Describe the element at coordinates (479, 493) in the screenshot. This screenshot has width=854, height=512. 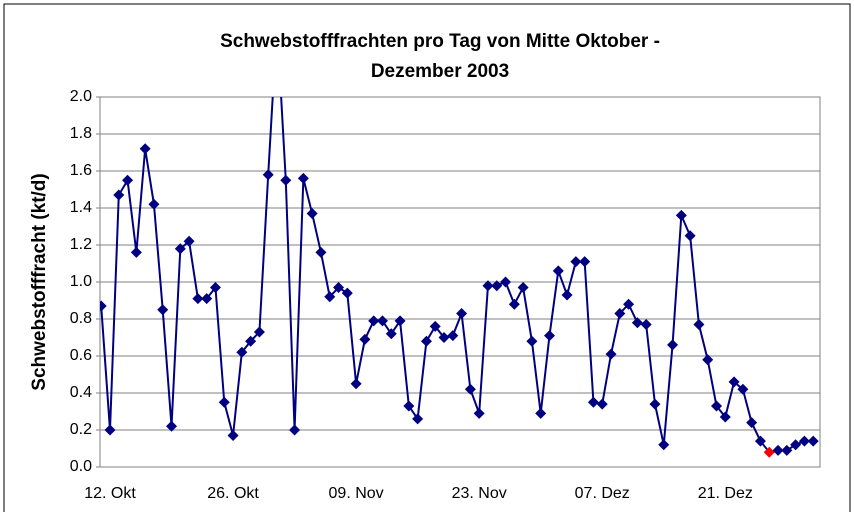
I see `x-tick-label: 23. Nov` at that location.